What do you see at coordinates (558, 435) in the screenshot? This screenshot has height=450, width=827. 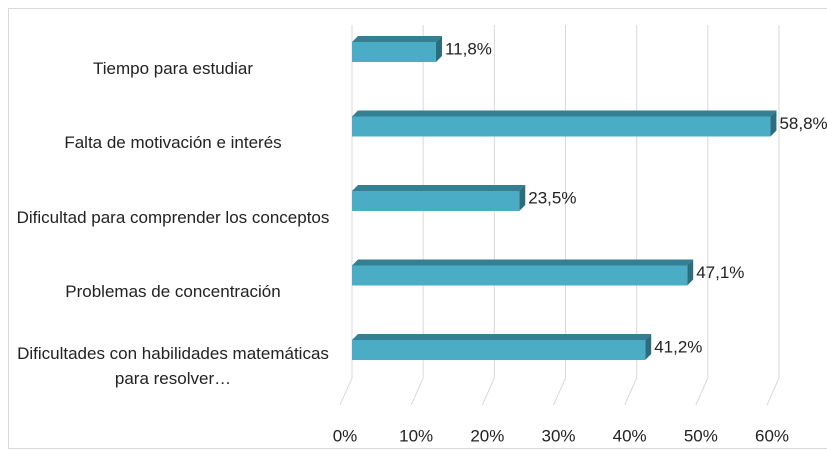 I see `x-tick-label: 30%` at bounding box center [558, 435].